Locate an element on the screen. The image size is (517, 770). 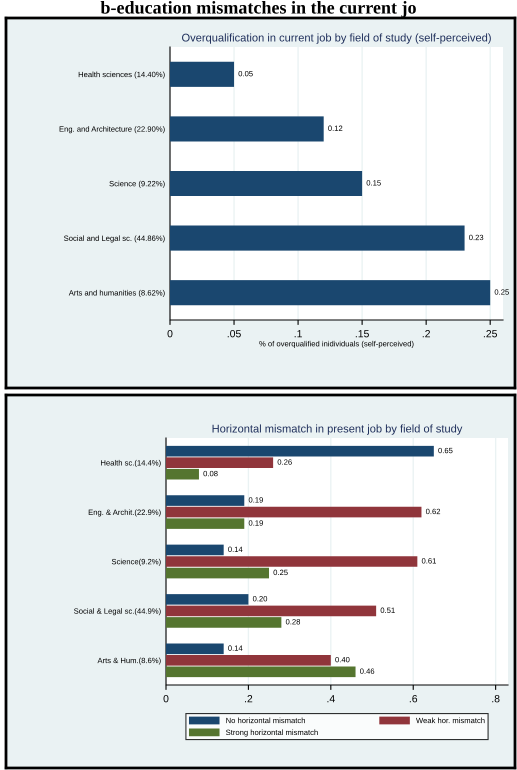
text: b-education mismatches in the current jo is located at coordinates (258, 9).